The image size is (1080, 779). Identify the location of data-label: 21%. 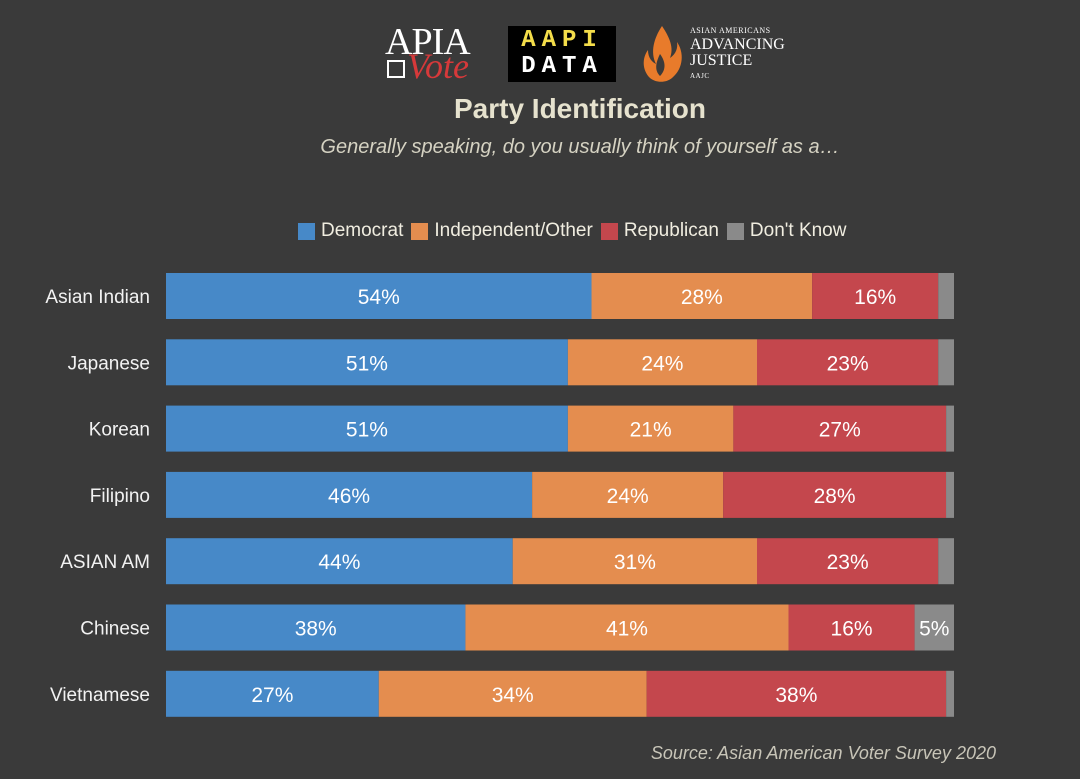
(651, 430).